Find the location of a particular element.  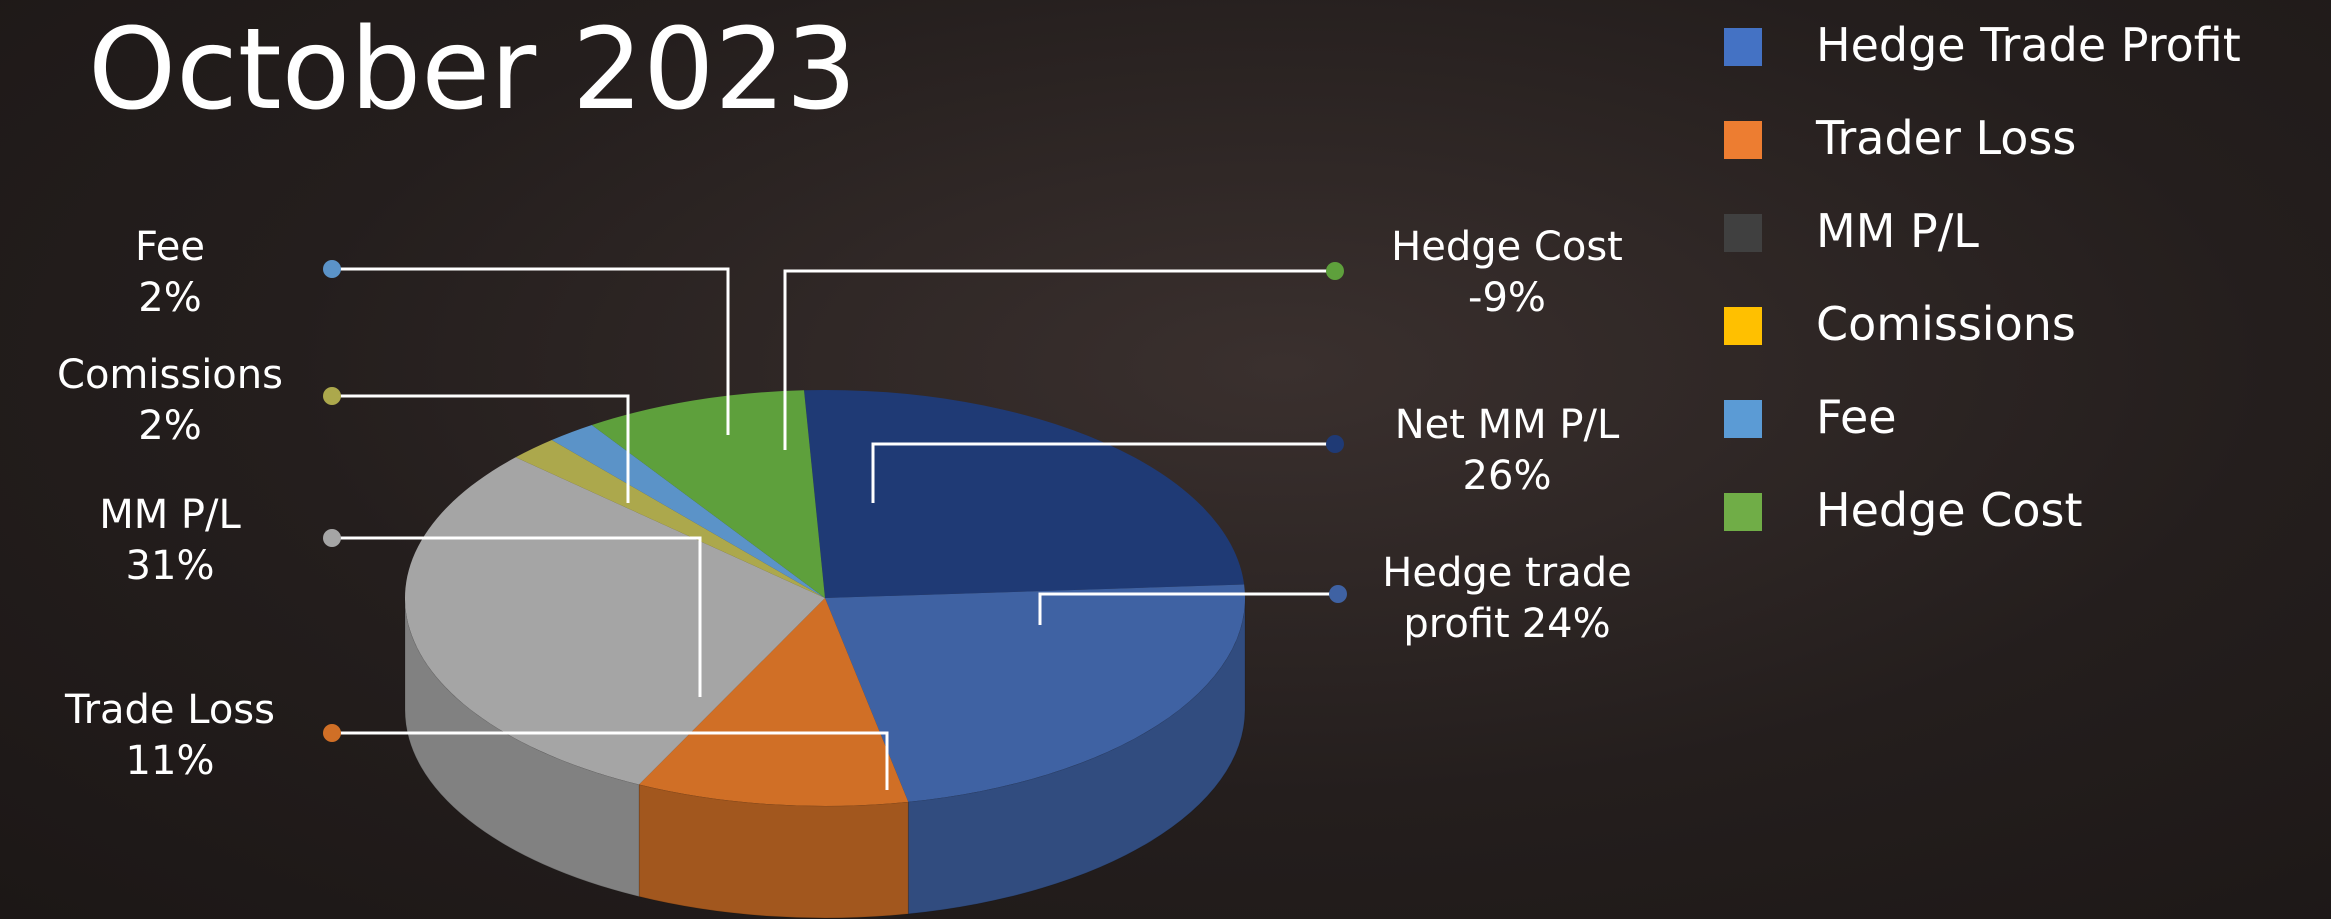

legend-label: Comissions is located at coordinates (1946, 324).